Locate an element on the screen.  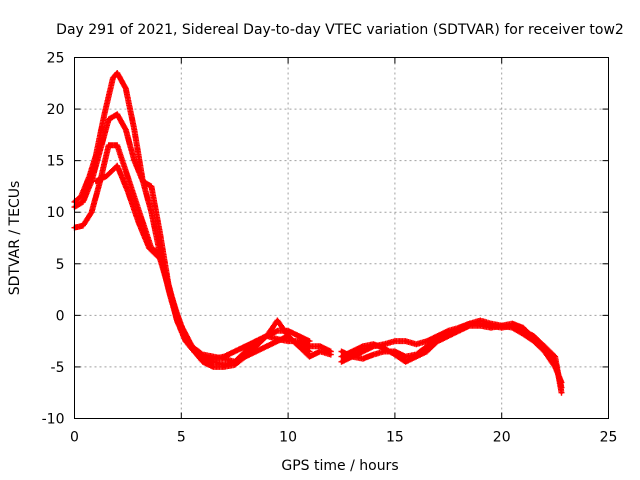
y-tick-label: 15 is located at coordinates (56, 162).